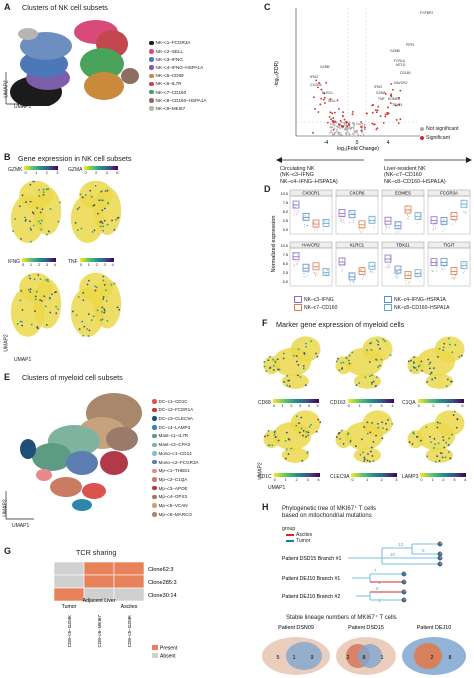 Image resolution: width=474 pixels, height=678 pixels. Describe the element at coordinates (343, 439) in the screenshot. I see `expression-blob` at that location.